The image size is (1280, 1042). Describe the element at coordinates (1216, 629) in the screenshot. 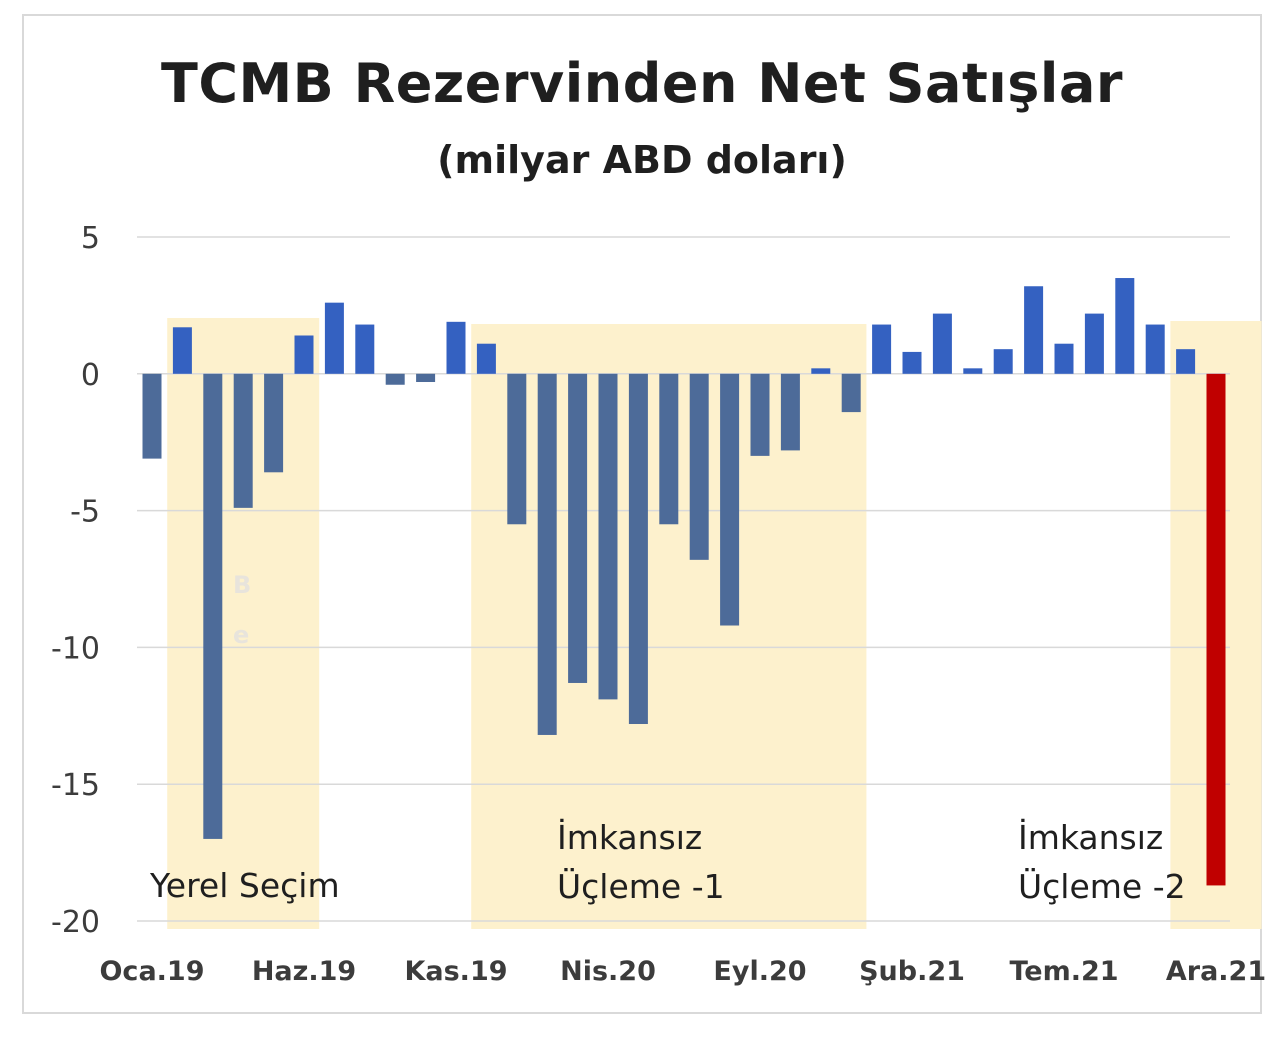

I see `bar-Ara.21` at that location.